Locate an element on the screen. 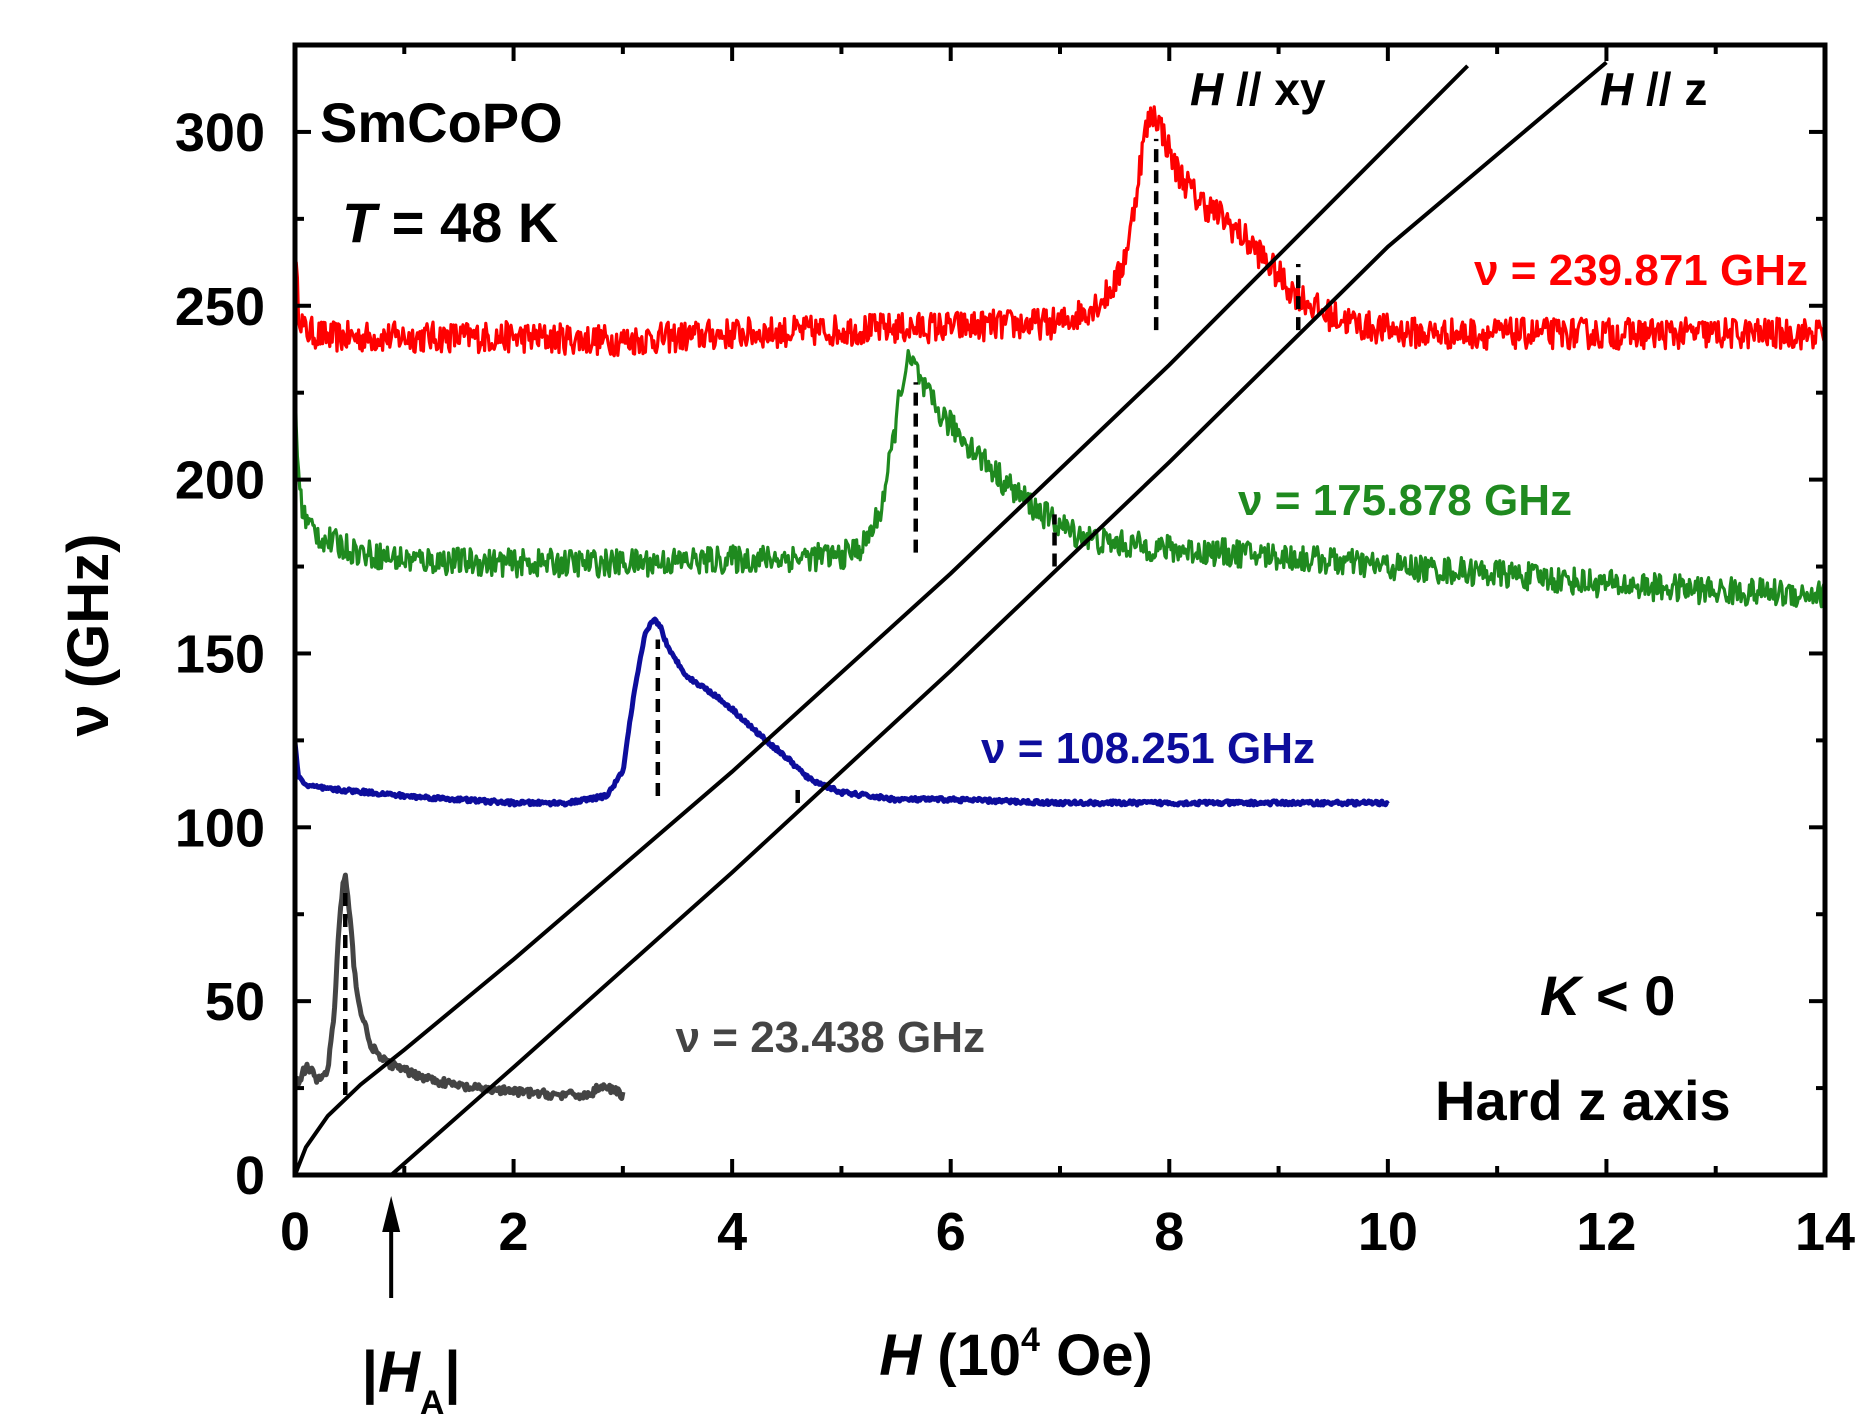  y-tick-label: 150 is located at coordinates (220, 654).